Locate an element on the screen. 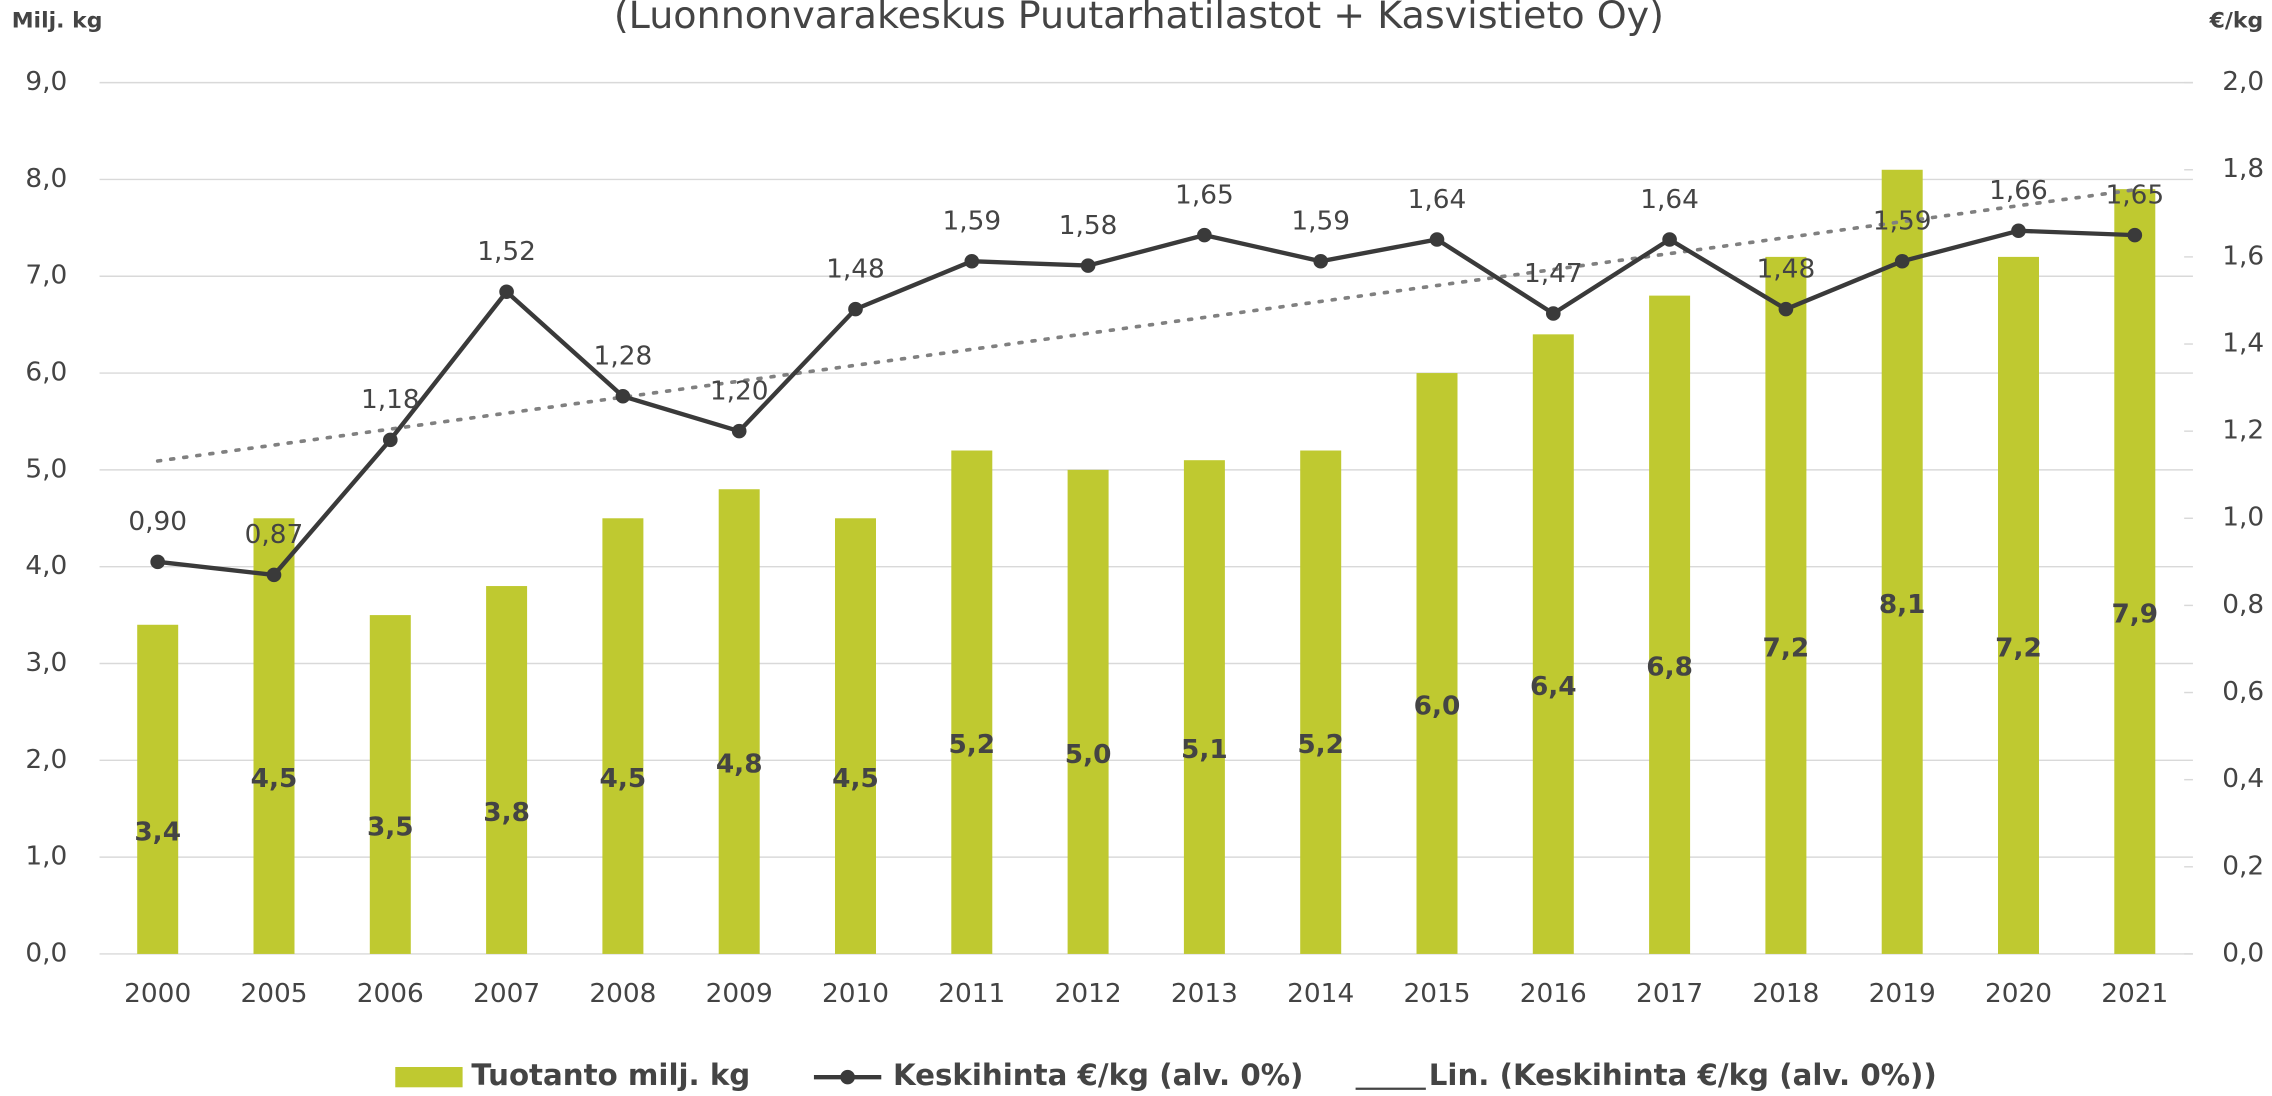 This screenshot has height=1096, width=2272. x-tick-label: 2014 is located at coordinates (1320, 994).